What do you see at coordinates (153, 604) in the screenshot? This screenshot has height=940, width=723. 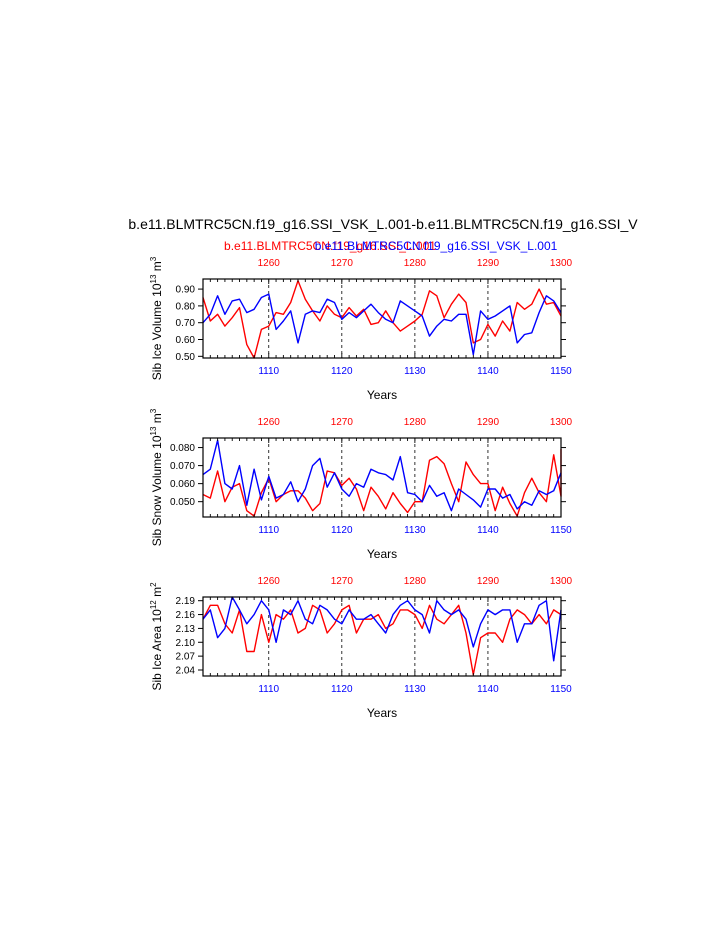 I see `y-axis-label-superscript: 12` at bounding box center [153, 604].